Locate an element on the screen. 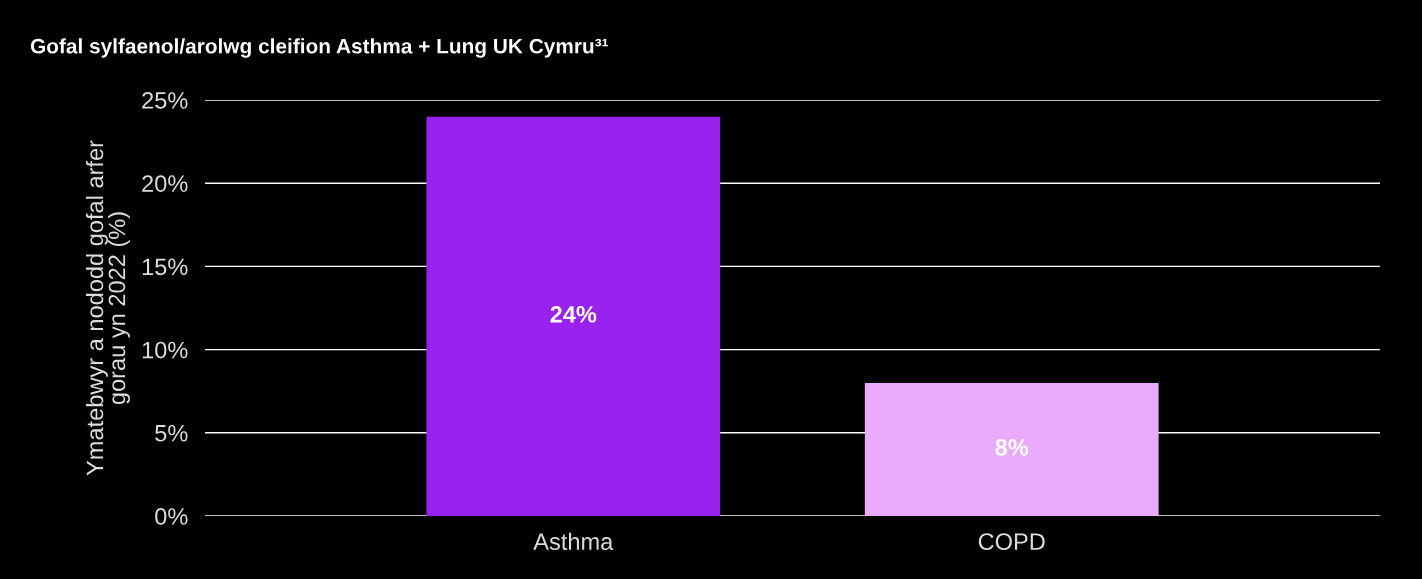  y-tick-label: 20% is located at coordinates (165, 183).